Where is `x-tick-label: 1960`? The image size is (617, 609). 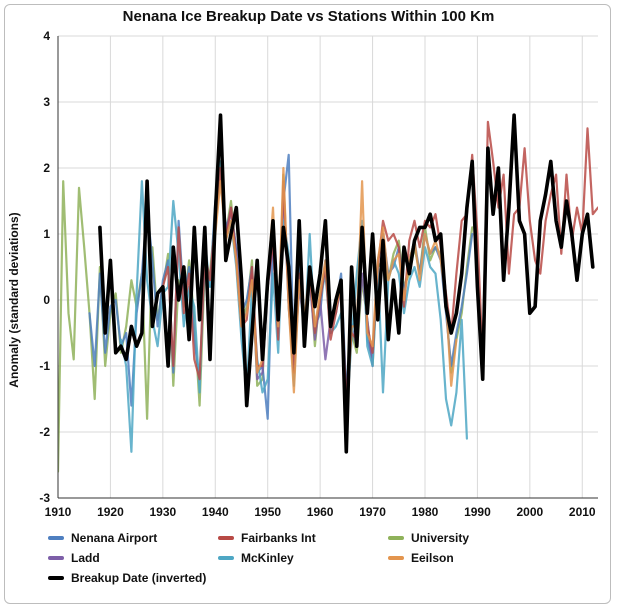
x-tick-label: 1960 is located at coordinates (320, 512).